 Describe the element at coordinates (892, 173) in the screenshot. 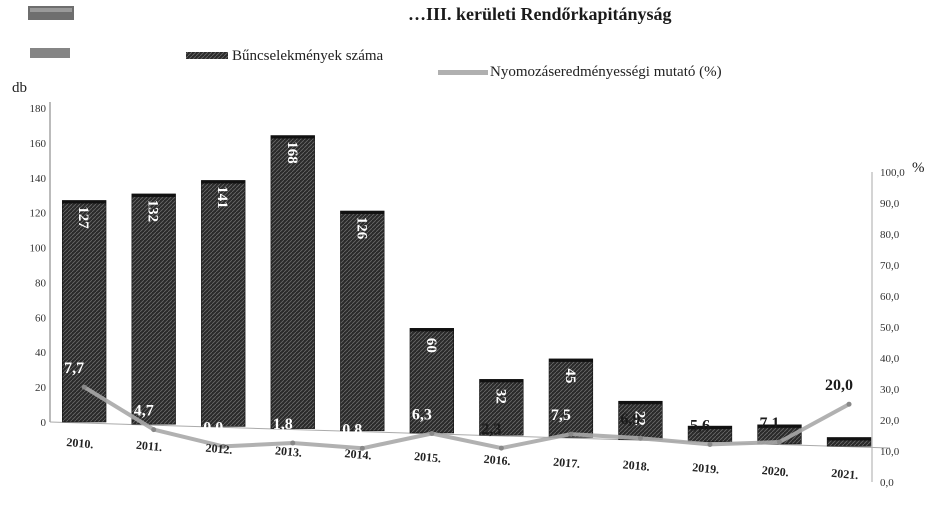

I see `y-right-tick-label: 100,0` at that location.